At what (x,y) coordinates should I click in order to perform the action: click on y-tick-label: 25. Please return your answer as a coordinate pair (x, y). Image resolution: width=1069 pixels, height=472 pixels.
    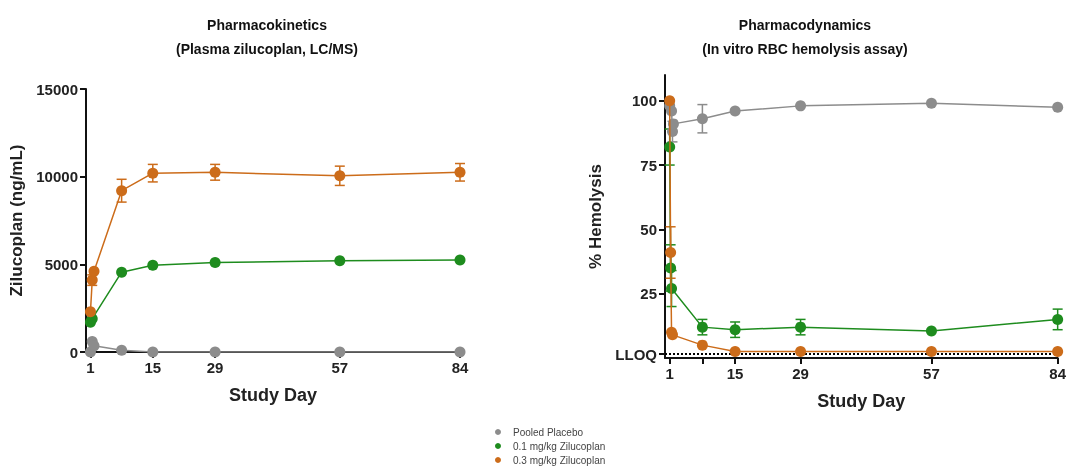
    Looking at the image, I should click on (648, 294).